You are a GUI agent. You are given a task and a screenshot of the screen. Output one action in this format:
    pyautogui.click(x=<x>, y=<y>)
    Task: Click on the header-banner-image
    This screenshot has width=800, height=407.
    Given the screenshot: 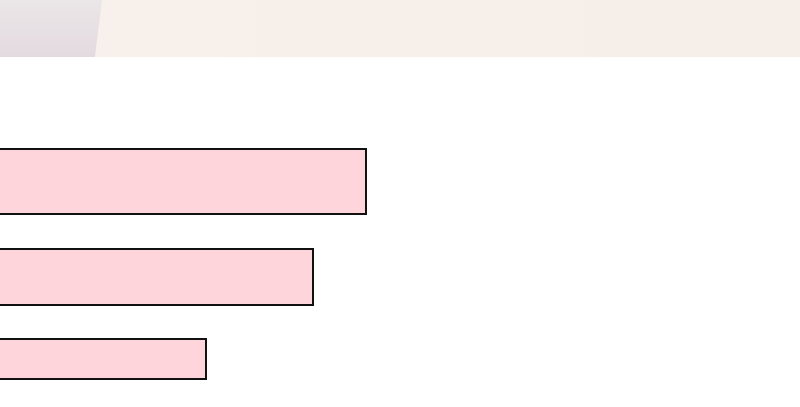 What is the action you would take?
    pyautogui.click(x=400, y=28)
    